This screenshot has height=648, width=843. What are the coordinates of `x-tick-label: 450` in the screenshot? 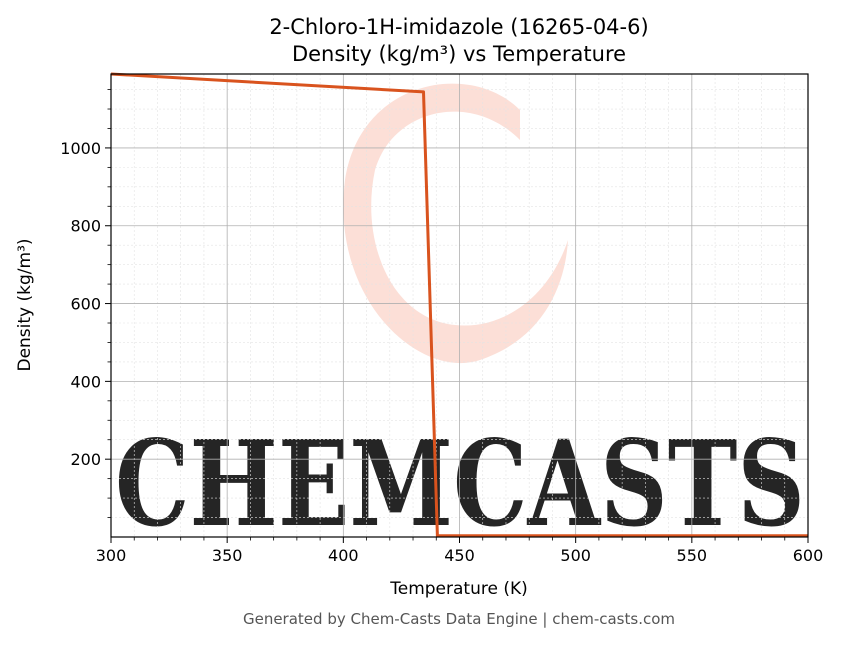 It's located at (459, 555).